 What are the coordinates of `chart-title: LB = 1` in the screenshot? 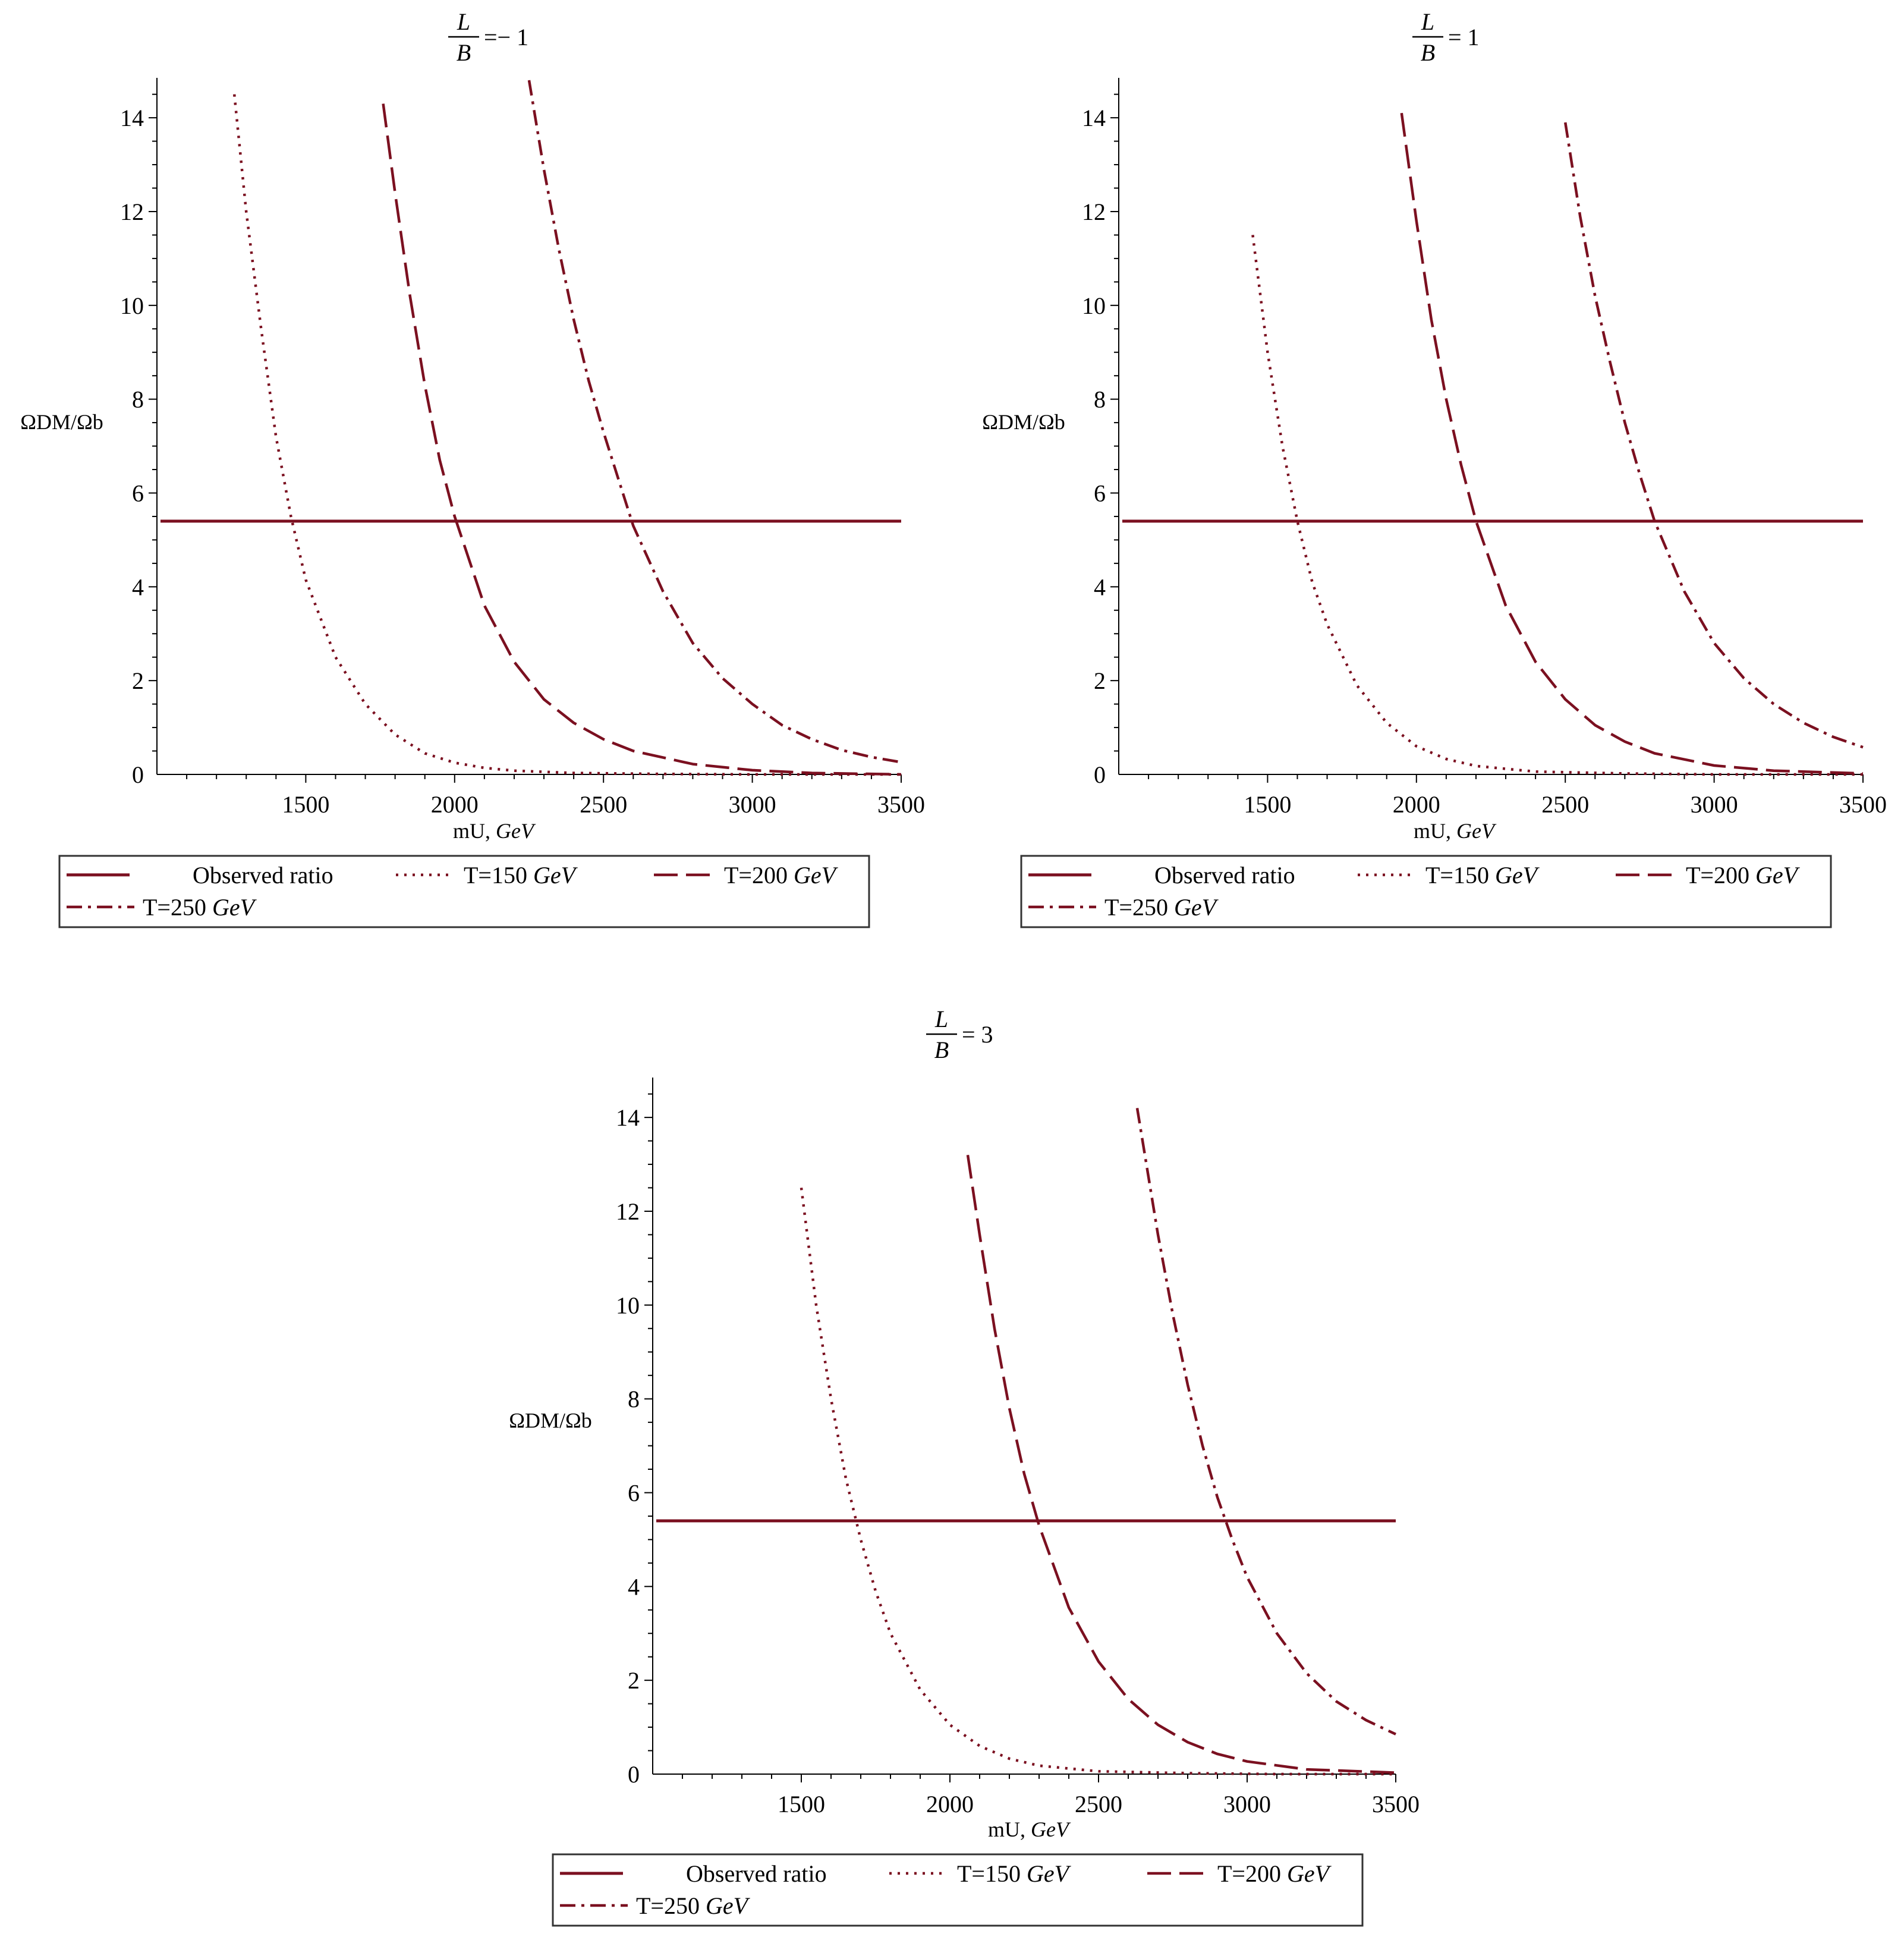 It's located at (1446, 37).